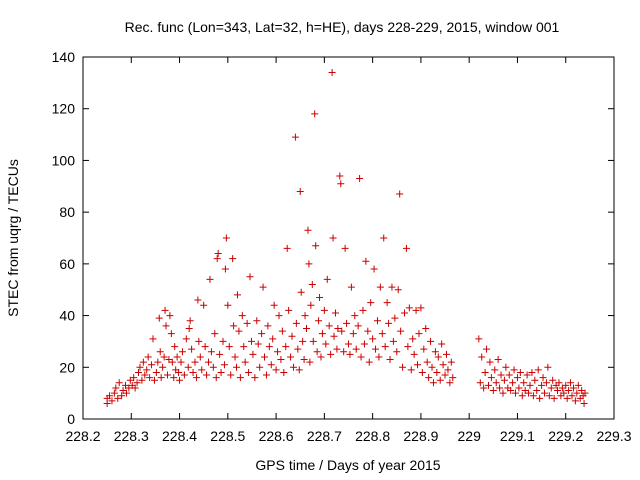  What do you see at coordinates (64, 109) in the screenshot?
I see `y-tick-label: 120` at bounding box center [64, 109].